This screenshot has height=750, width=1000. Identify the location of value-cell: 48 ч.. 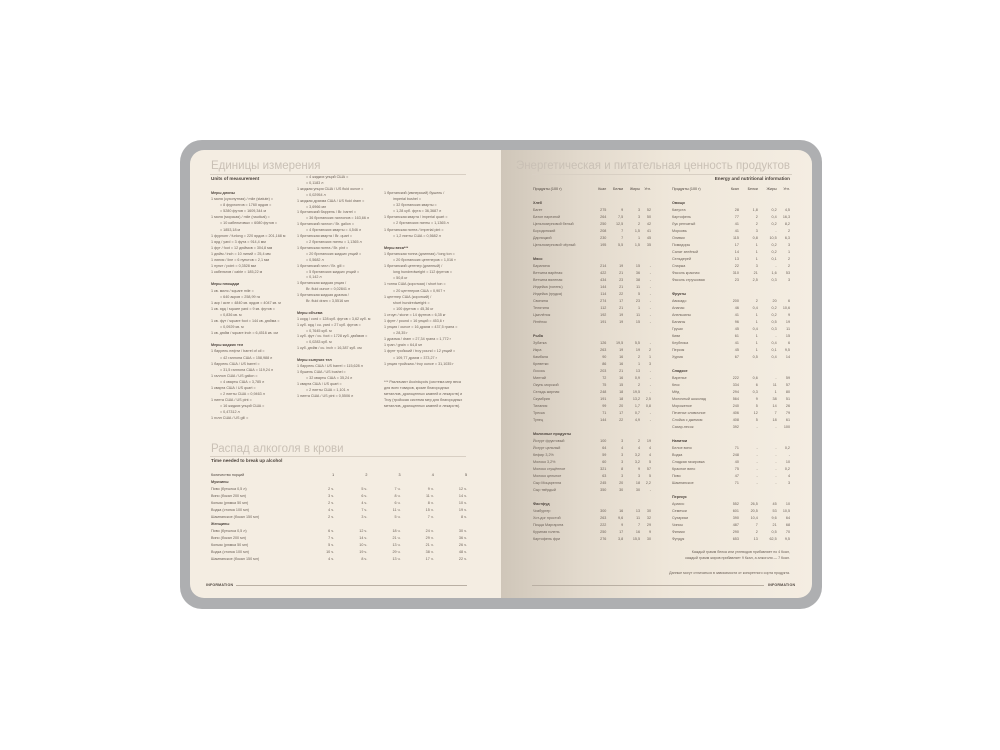
(462, 551).